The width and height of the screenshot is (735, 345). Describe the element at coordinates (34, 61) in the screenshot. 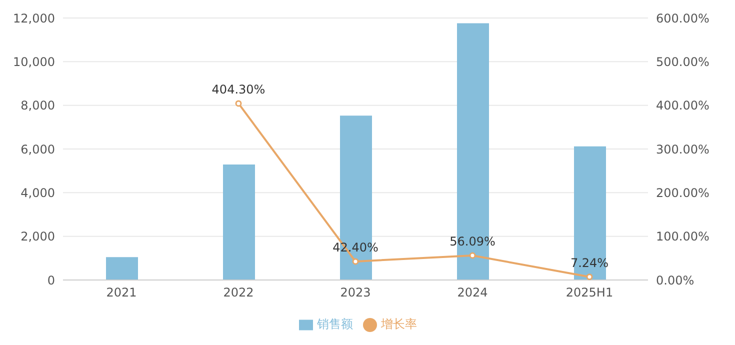

I see `y-tick-label: 10,000` at that location.